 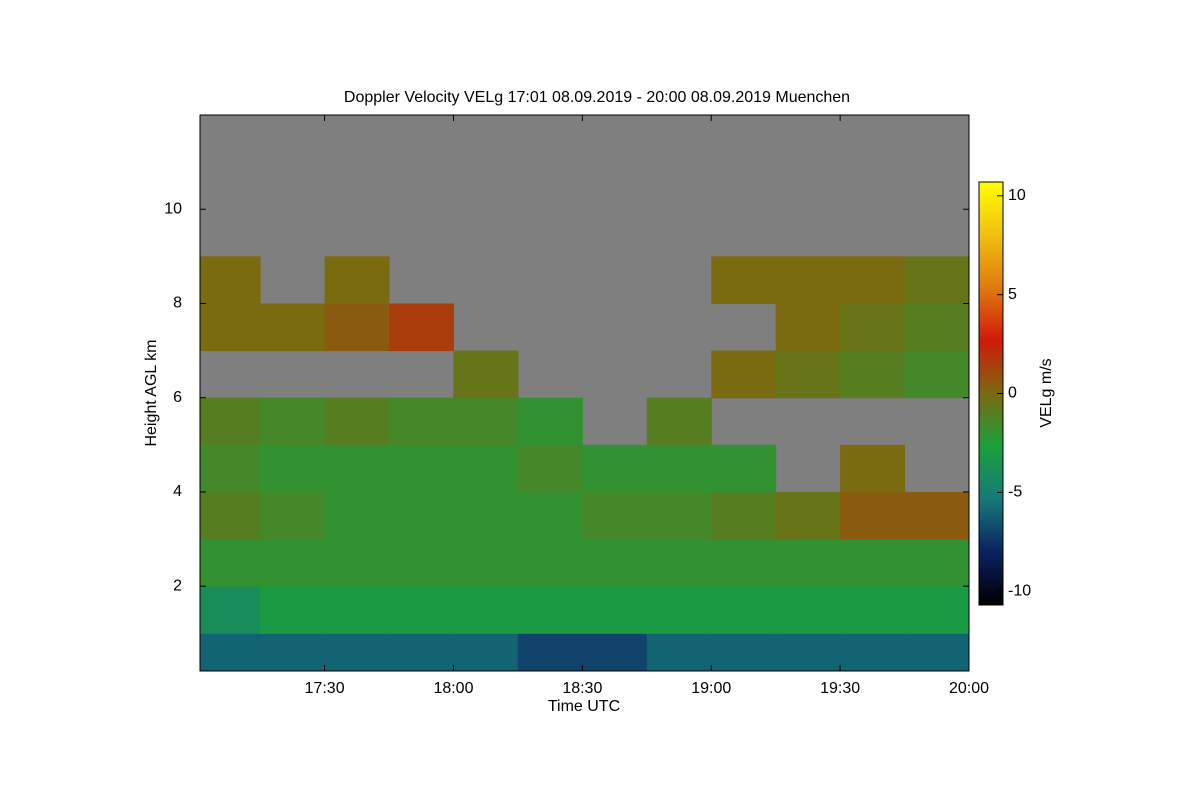 What do you see at coordinates (1017, 195) in the screenshot?
I see `colorbar-tick-label: 10` at bounding box center [1017, 195].